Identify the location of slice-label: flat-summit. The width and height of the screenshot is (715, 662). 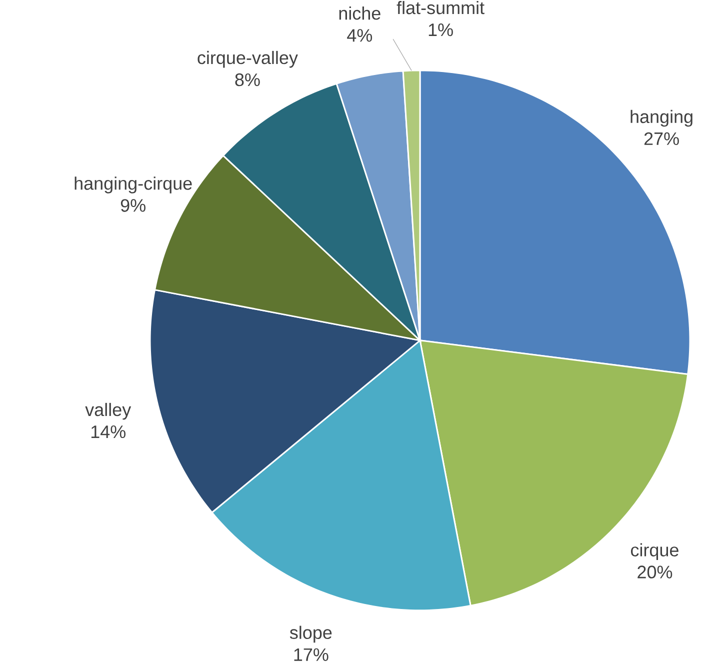
(440, 7).